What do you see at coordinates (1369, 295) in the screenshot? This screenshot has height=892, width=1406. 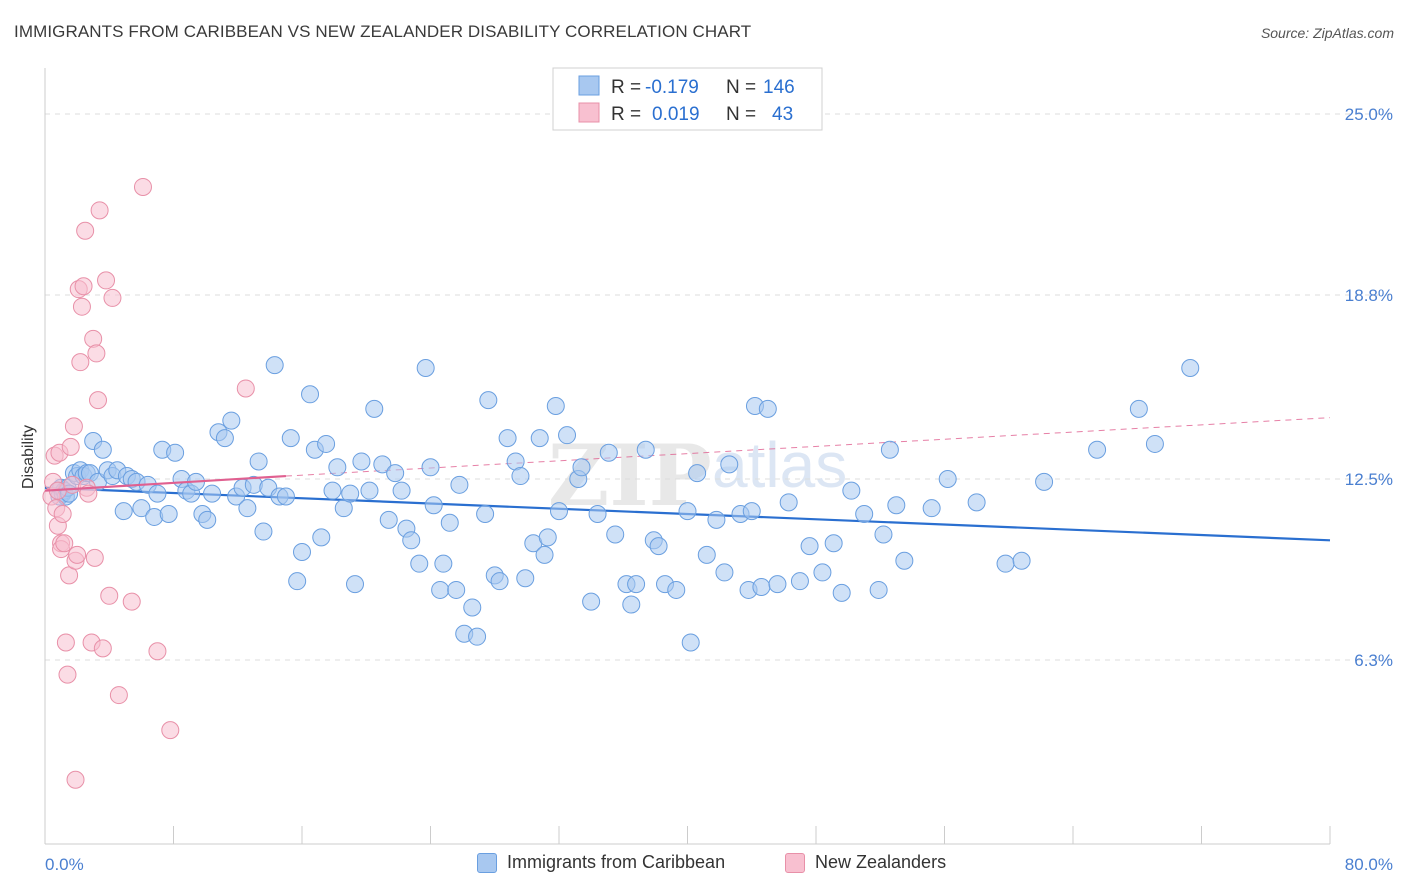 I see `y-tick-label-2: 18.8%` at bounding box center [1369, 295].